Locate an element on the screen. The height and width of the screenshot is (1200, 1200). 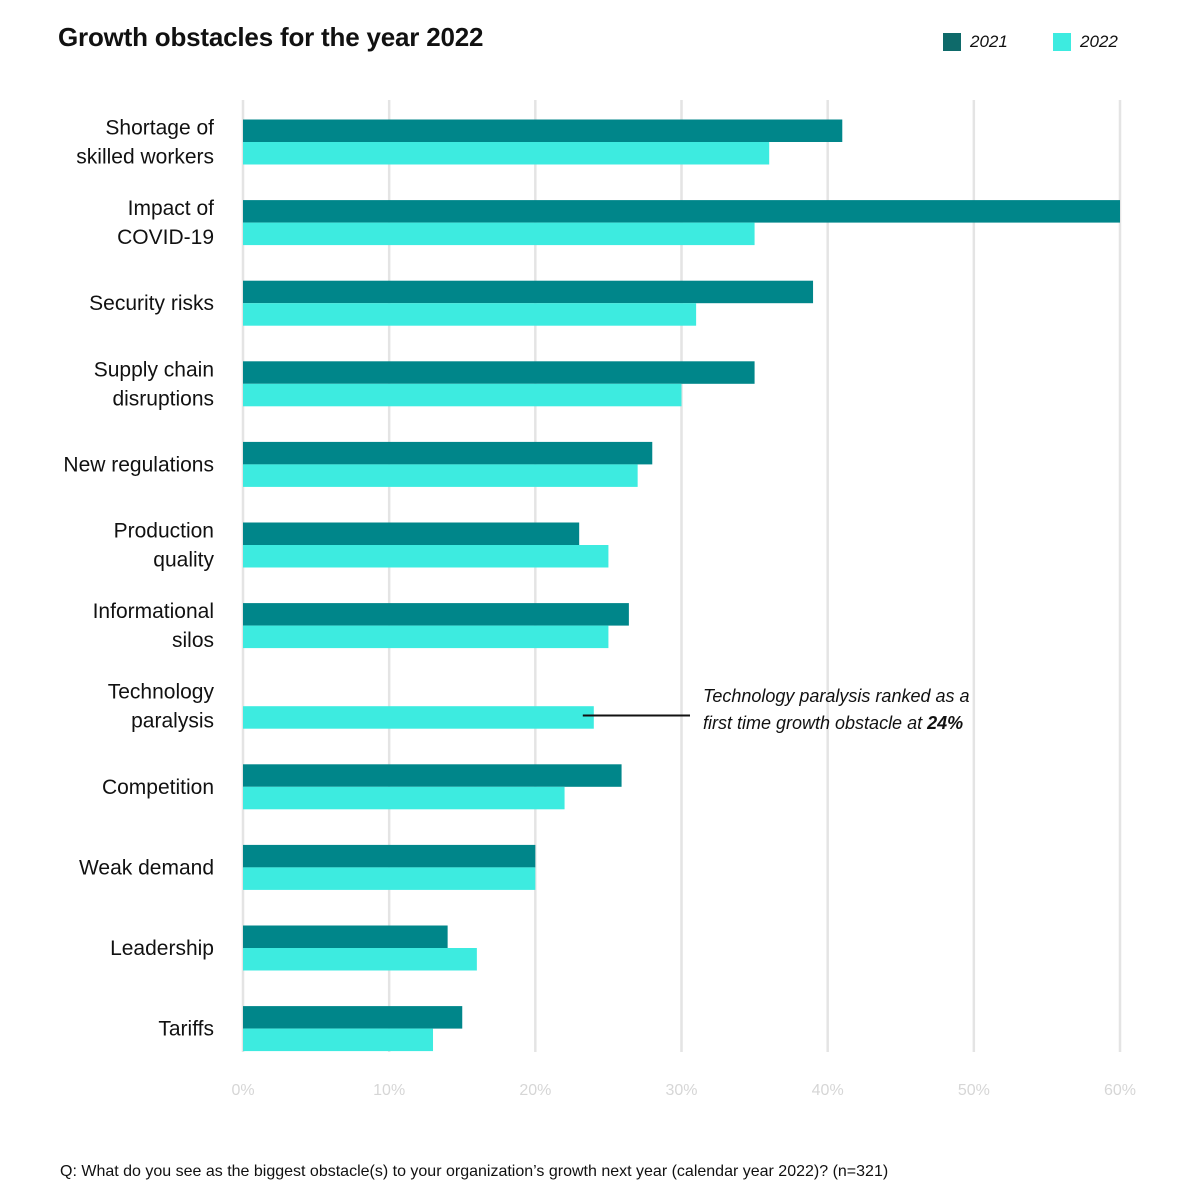
legend-label-2022: 2022 is located at coordinates (1099, 41).